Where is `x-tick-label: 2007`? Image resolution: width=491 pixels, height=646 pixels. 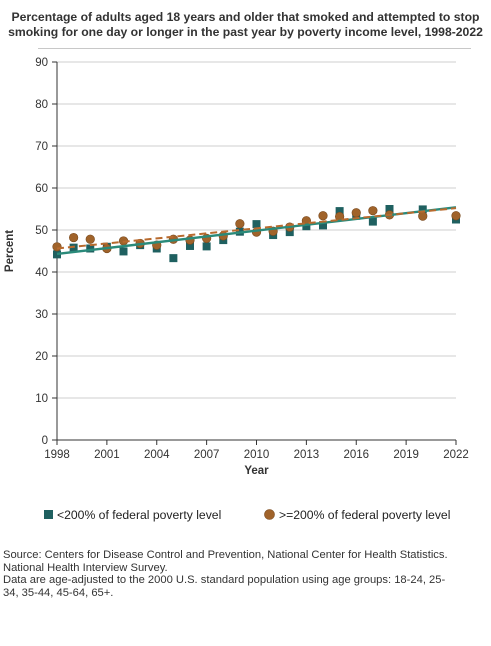 x-tick-label: 2007 is located at coordinates (207, 455).